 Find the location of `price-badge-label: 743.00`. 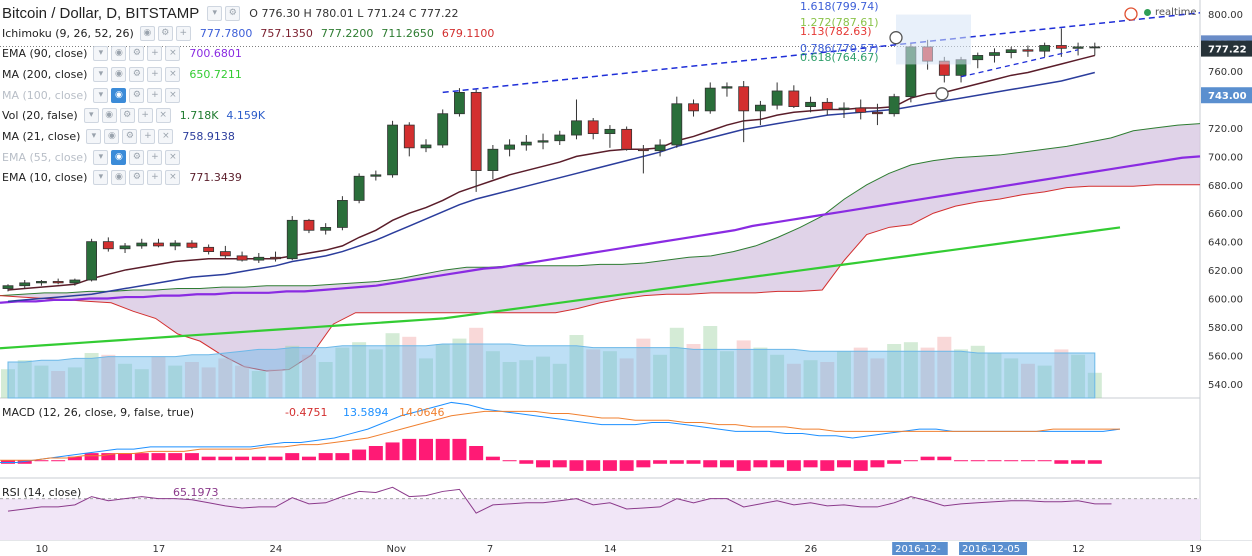

price-badge-label: 743.00 is located at coordinates (1227, 96).